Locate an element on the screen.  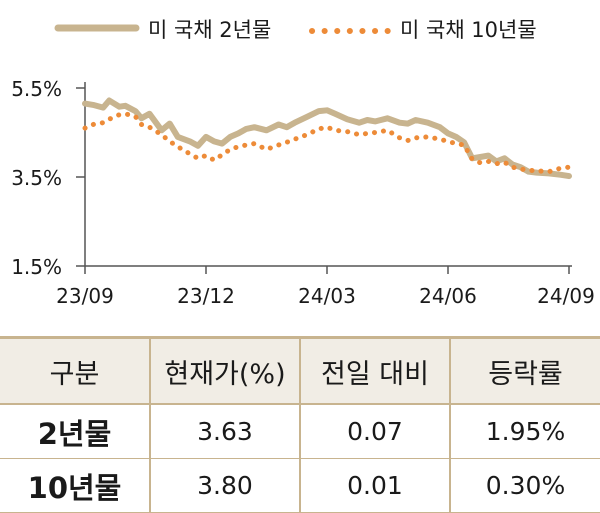
header-current-price: 현재가(%) is located at coordinates (224, 370).